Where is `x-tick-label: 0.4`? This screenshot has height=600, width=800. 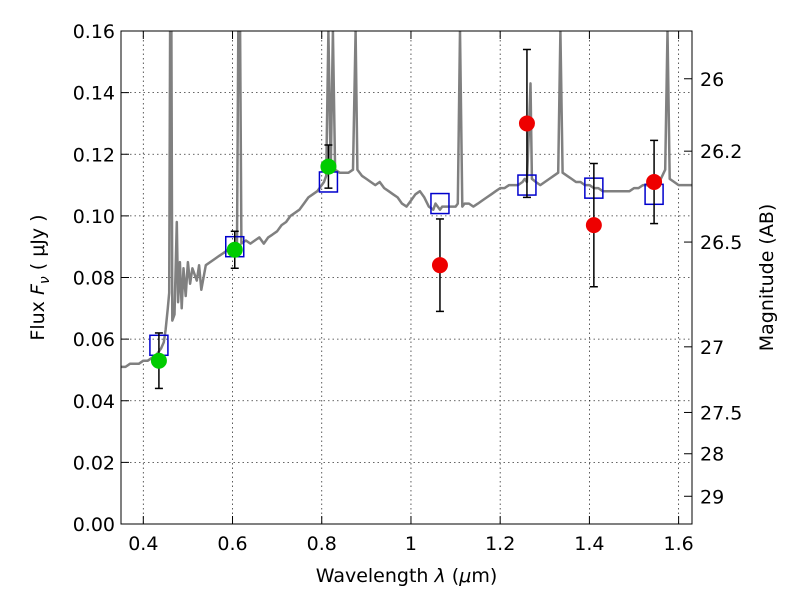
x-tick-label: 0.4 is located at coordinates (143, 544).